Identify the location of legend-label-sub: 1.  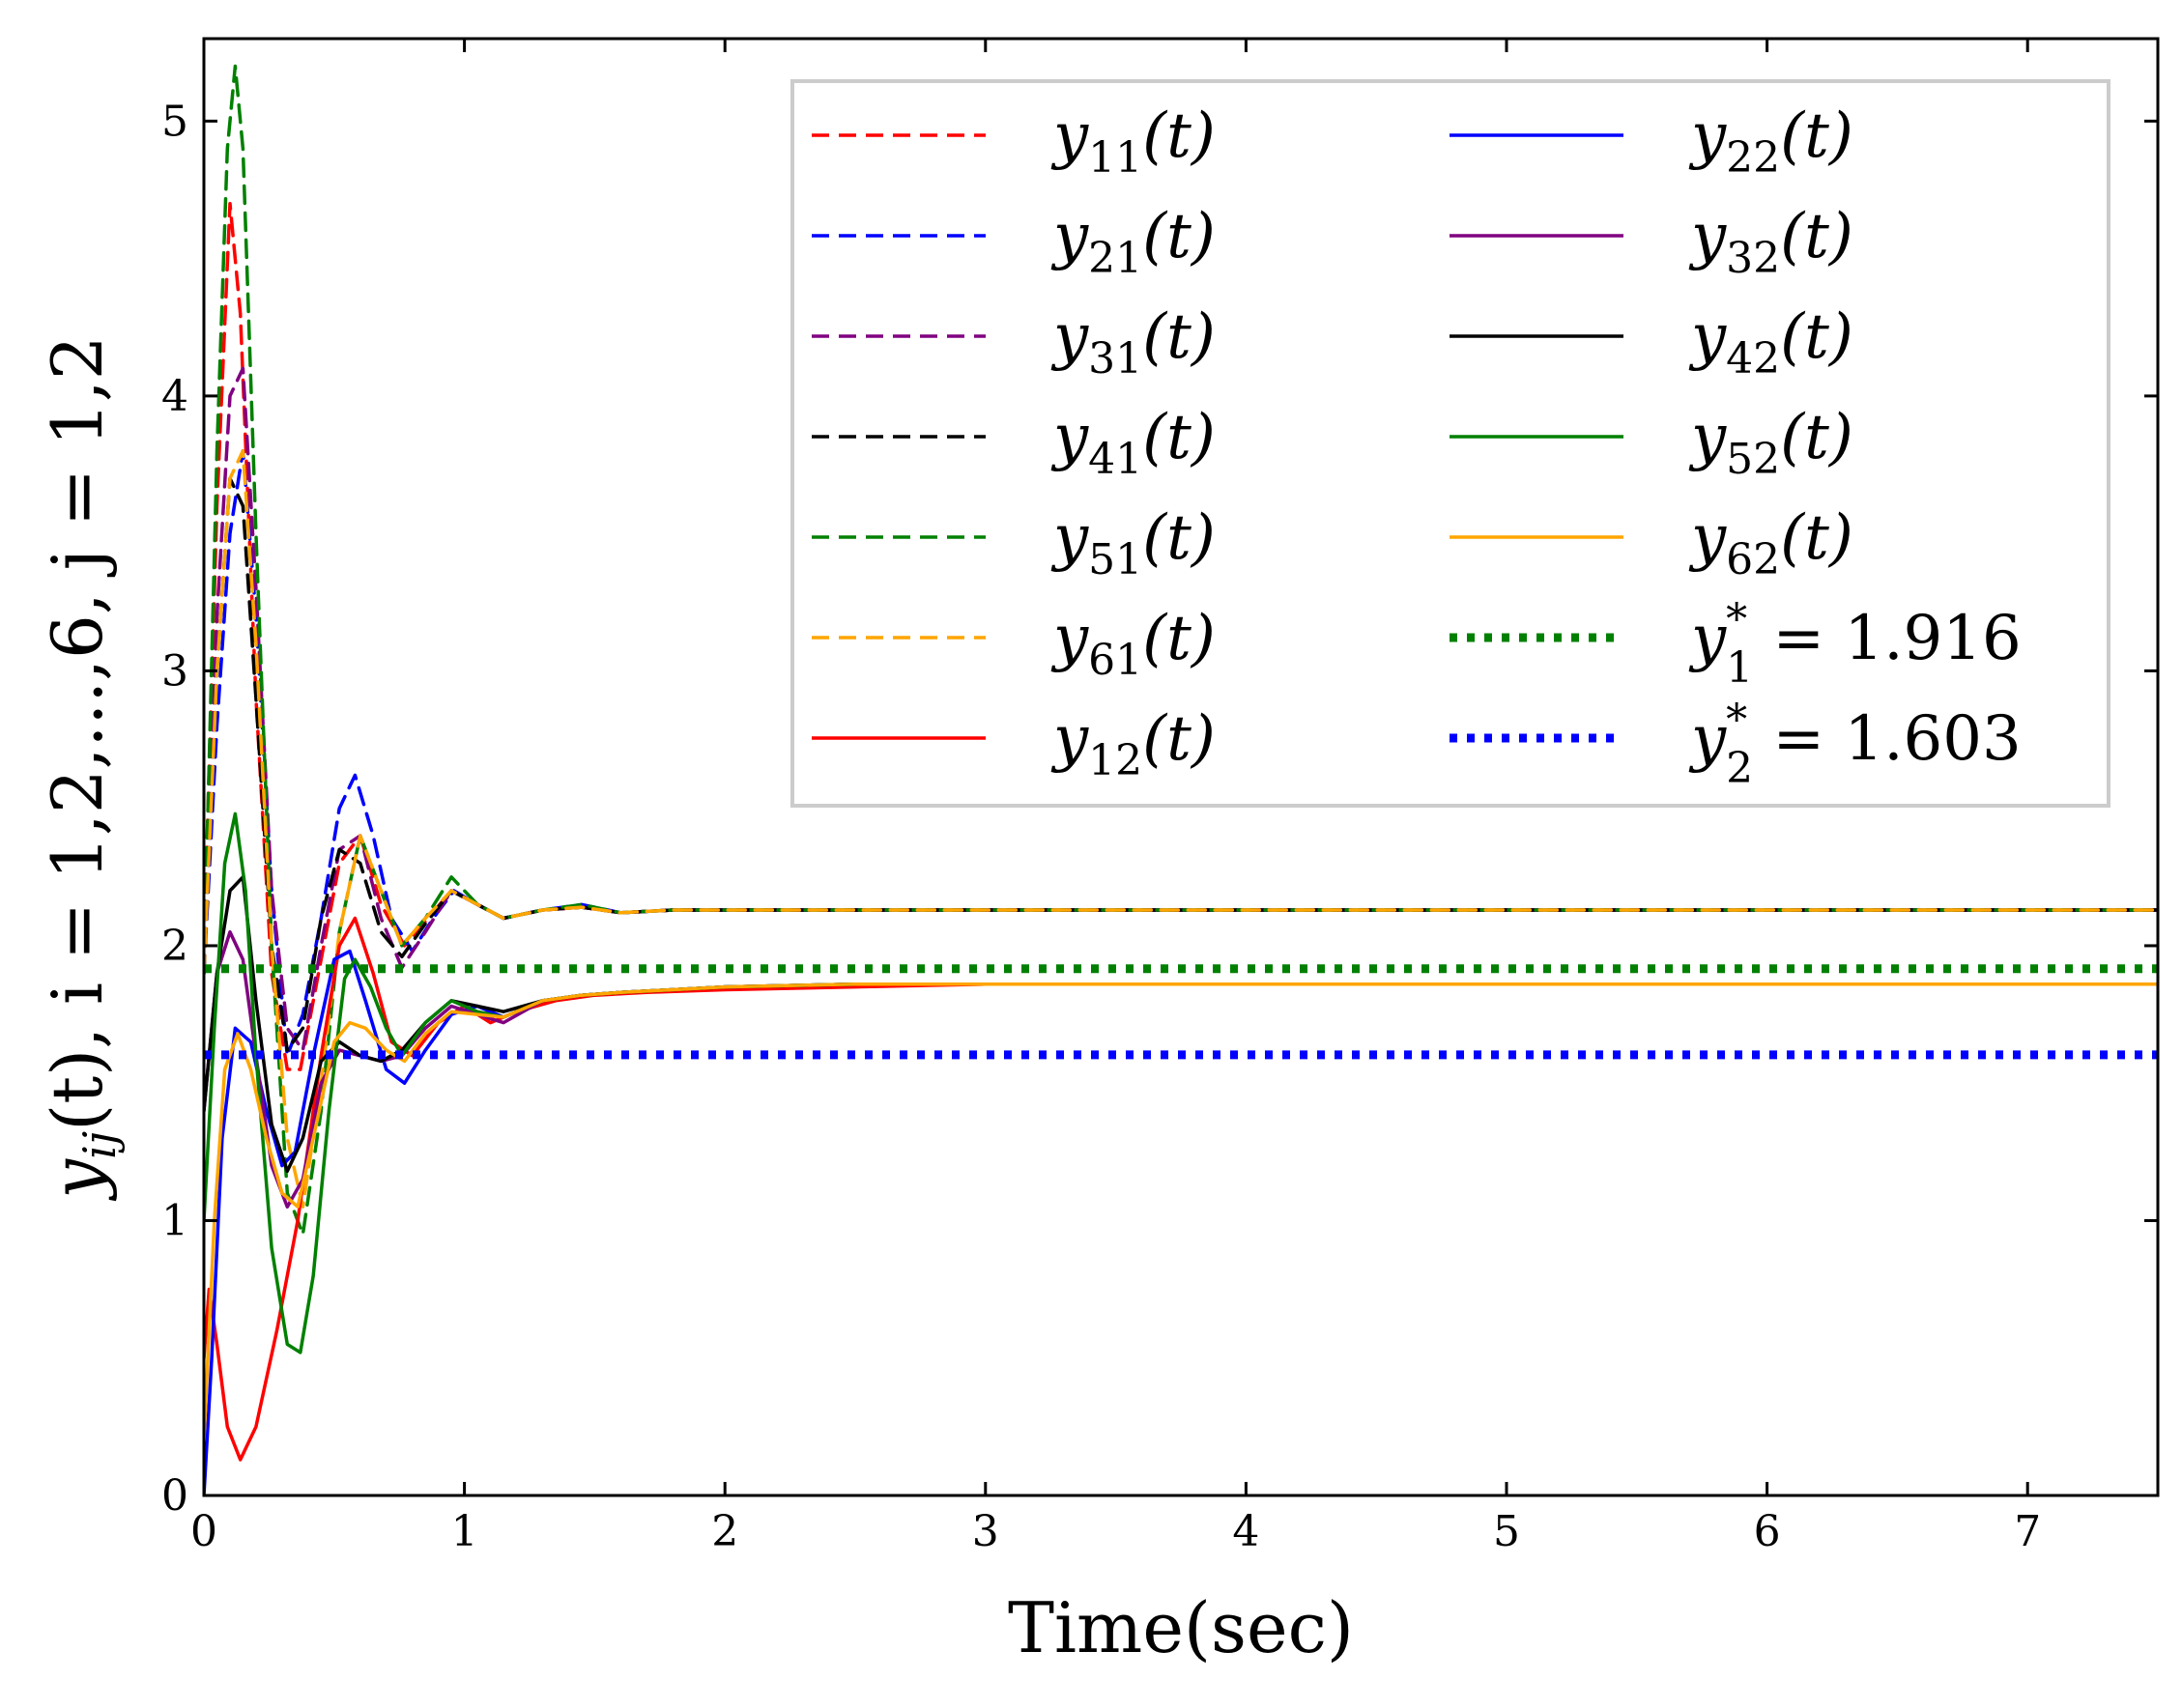
(1740, 668).